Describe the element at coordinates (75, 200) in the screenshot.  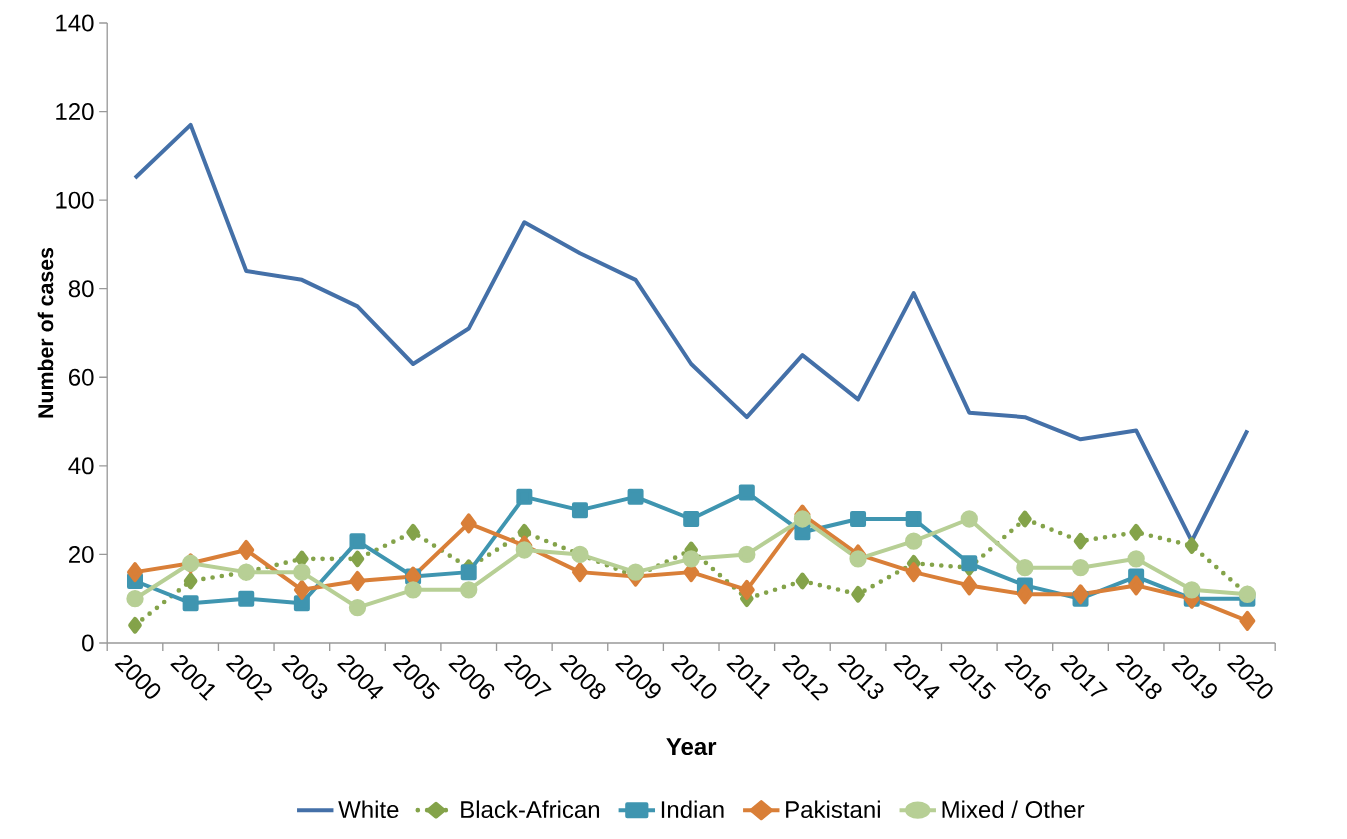
I see `y-tick-label: 100` at that location.